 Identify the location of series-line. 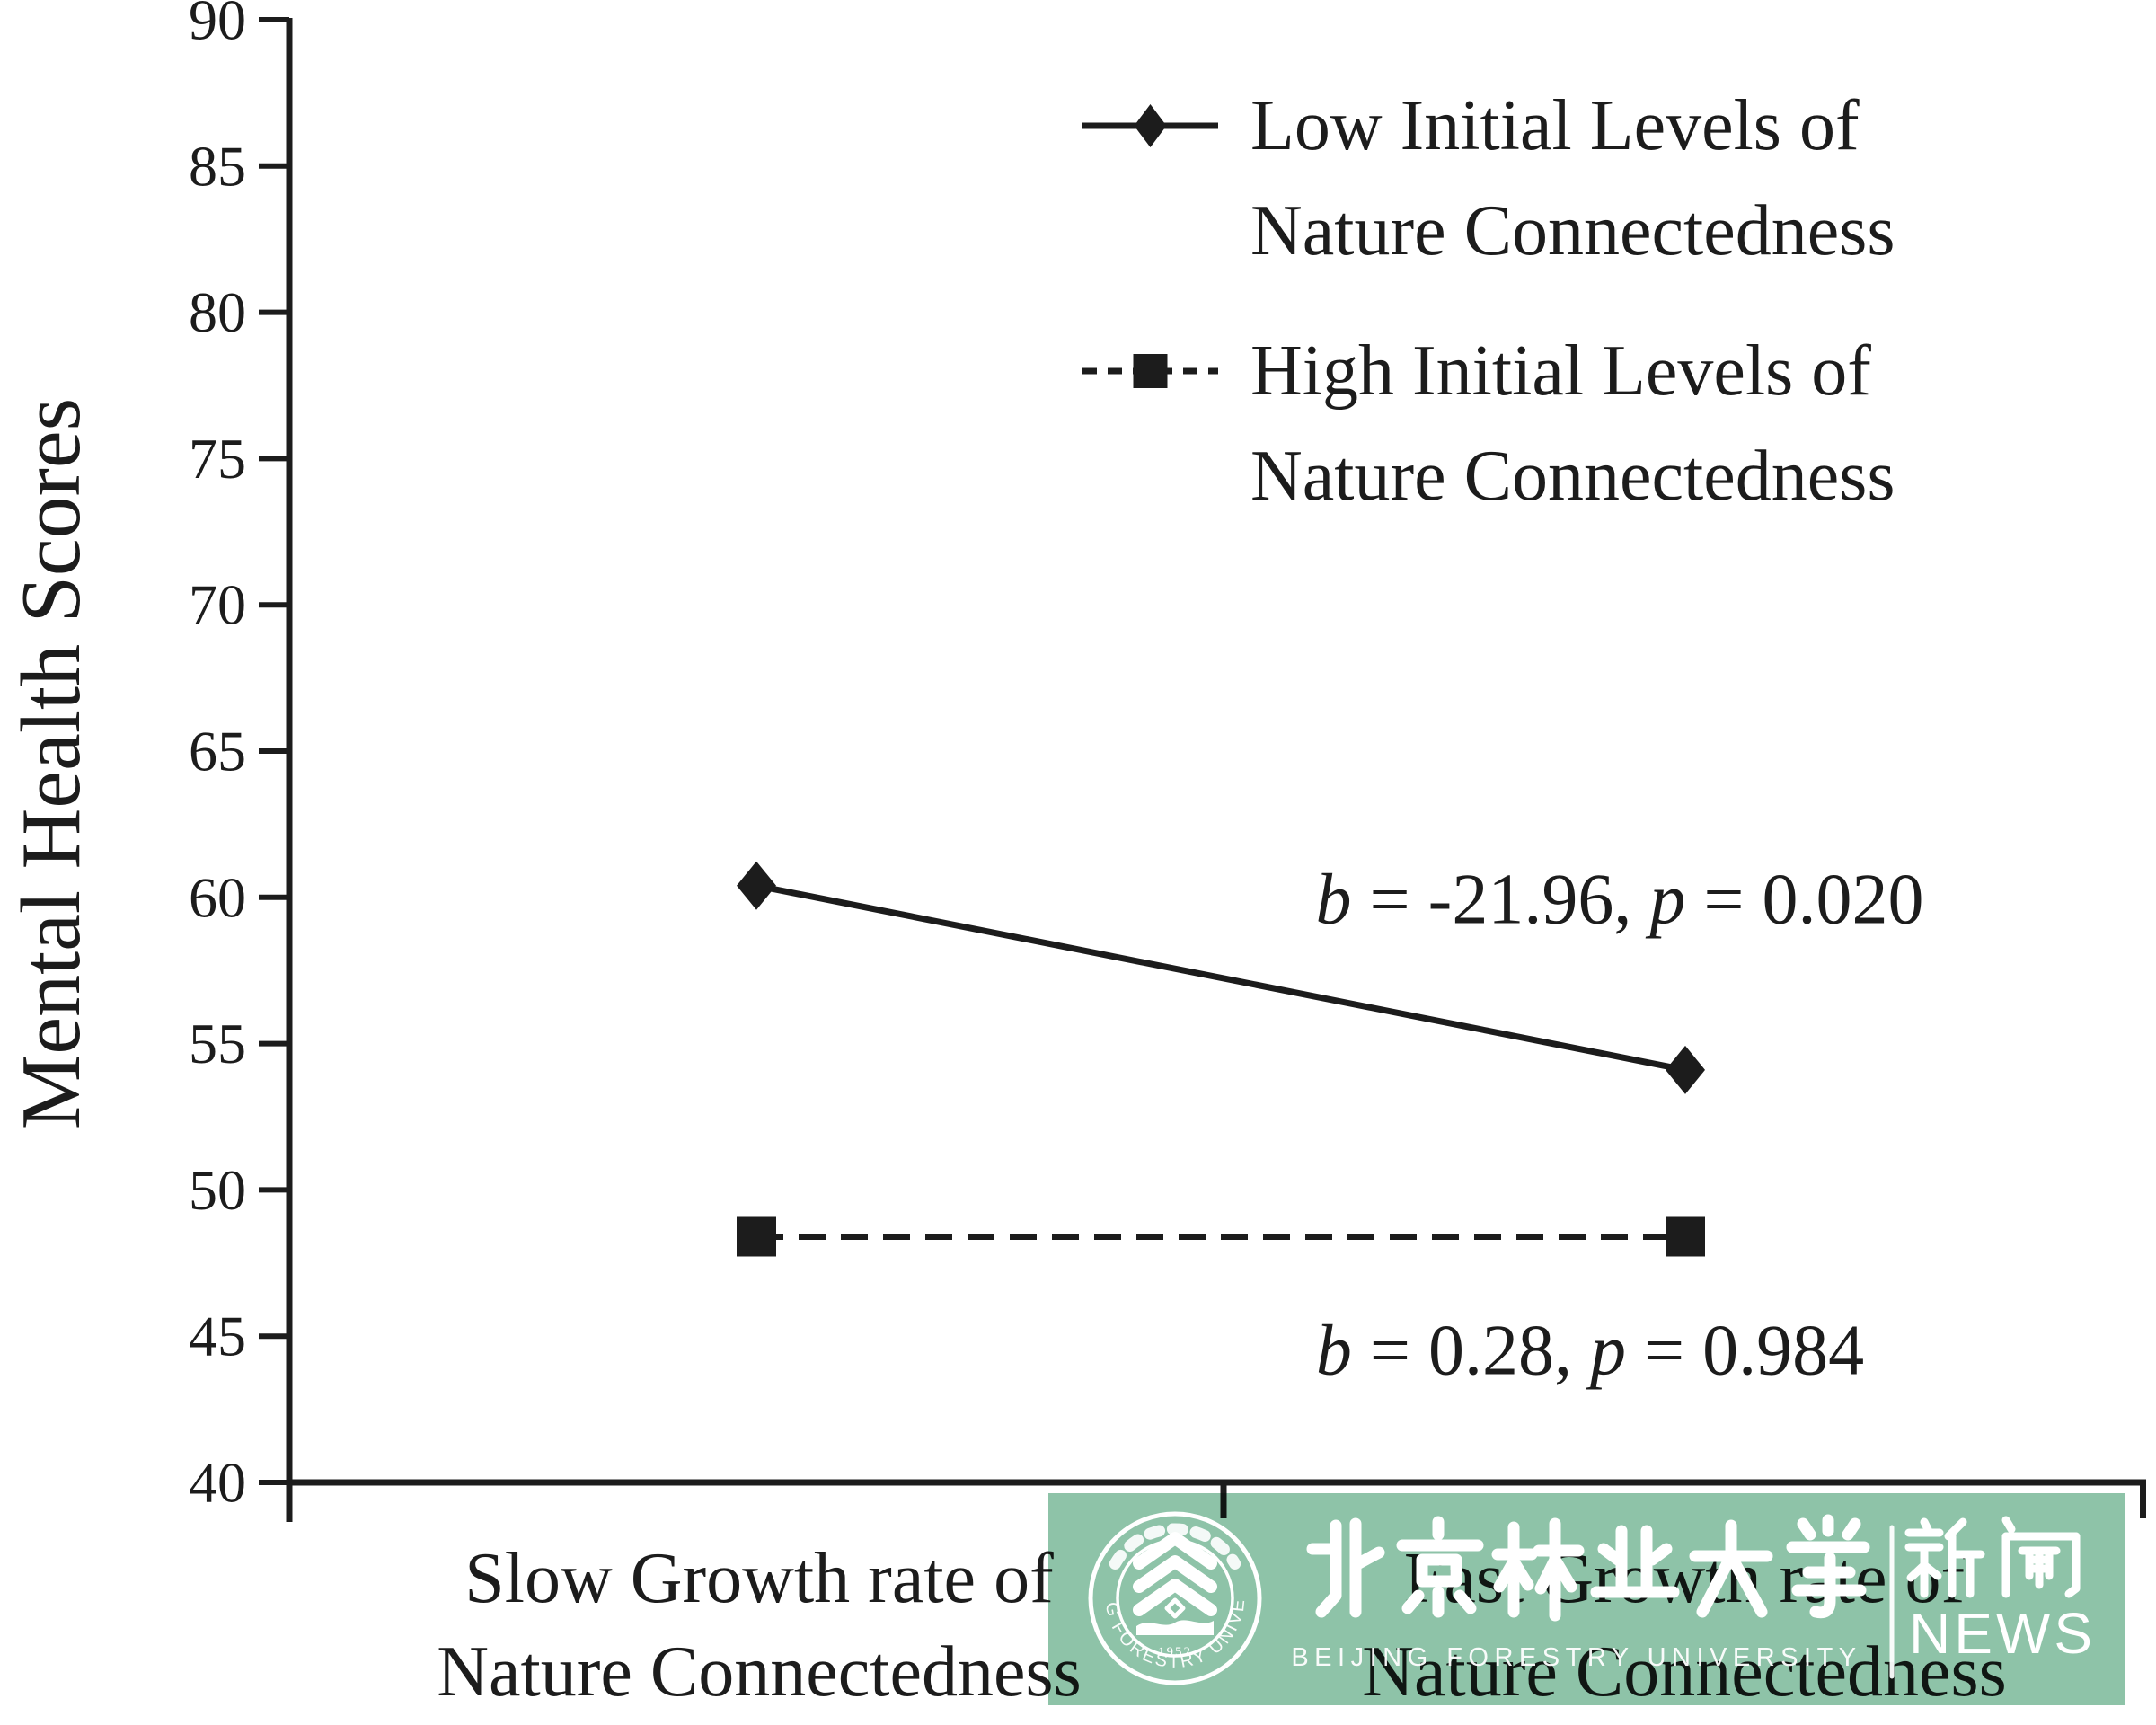
(1221, 978).